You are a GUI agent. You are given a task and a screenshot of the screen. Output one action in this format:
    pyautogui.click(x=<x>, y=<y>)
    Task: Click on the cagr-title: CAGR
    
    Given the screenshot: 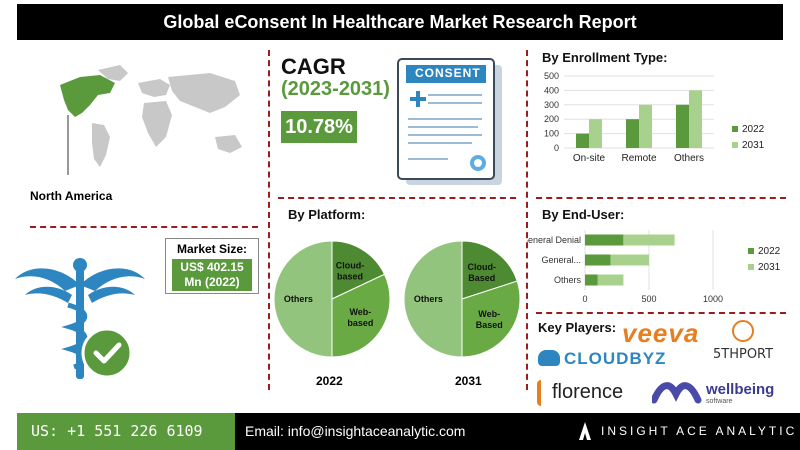 What is the action you would take?
    pyautogui.click(x=313, y=66)
    